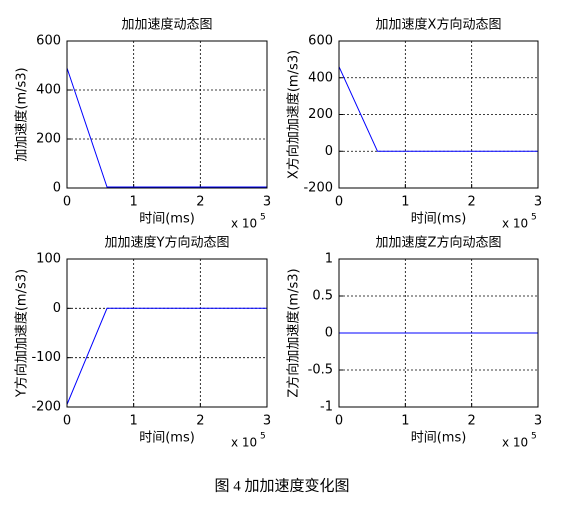 The width and height of the screenshot is (564, 507). I want to click on y-tick-label: -1, so click(326, 407).